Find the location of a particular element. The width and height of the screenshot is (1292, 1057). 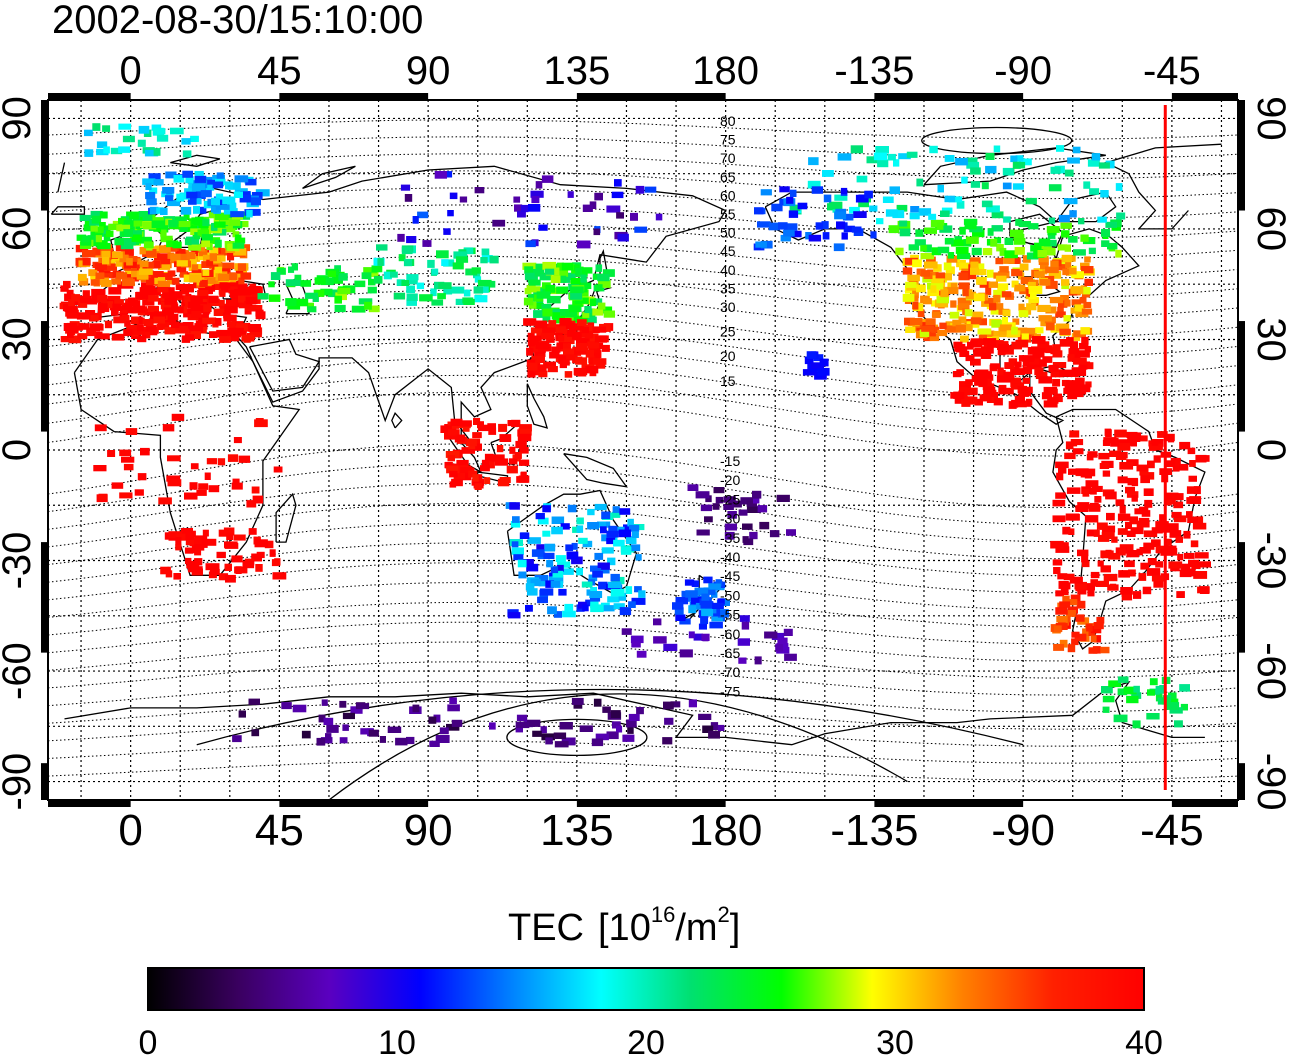

contour-label: 75 is located at coordinates (728, 140).